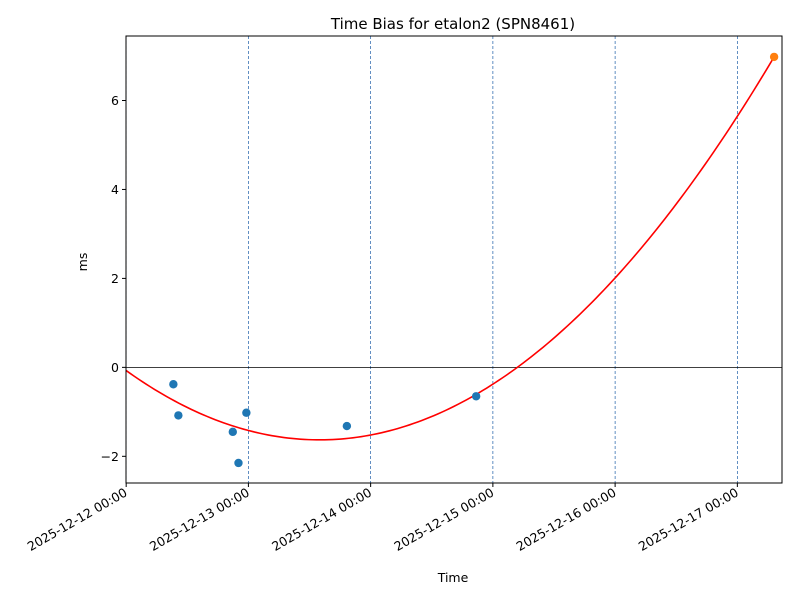  What do you see at coordinates (566, 519) in the screenshot?
I see `x-tick-label-4: 2025-12-16 00:00` at bounding box center [566, 519].